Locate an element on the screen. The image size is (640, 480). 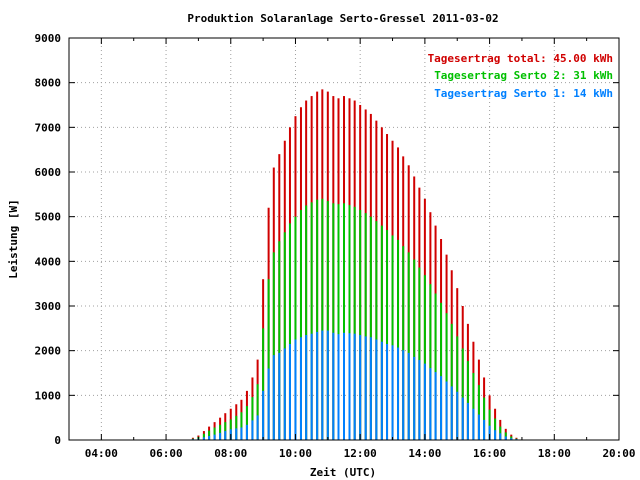
y-tick-label: 5000 is located at coordinates (48, 217).